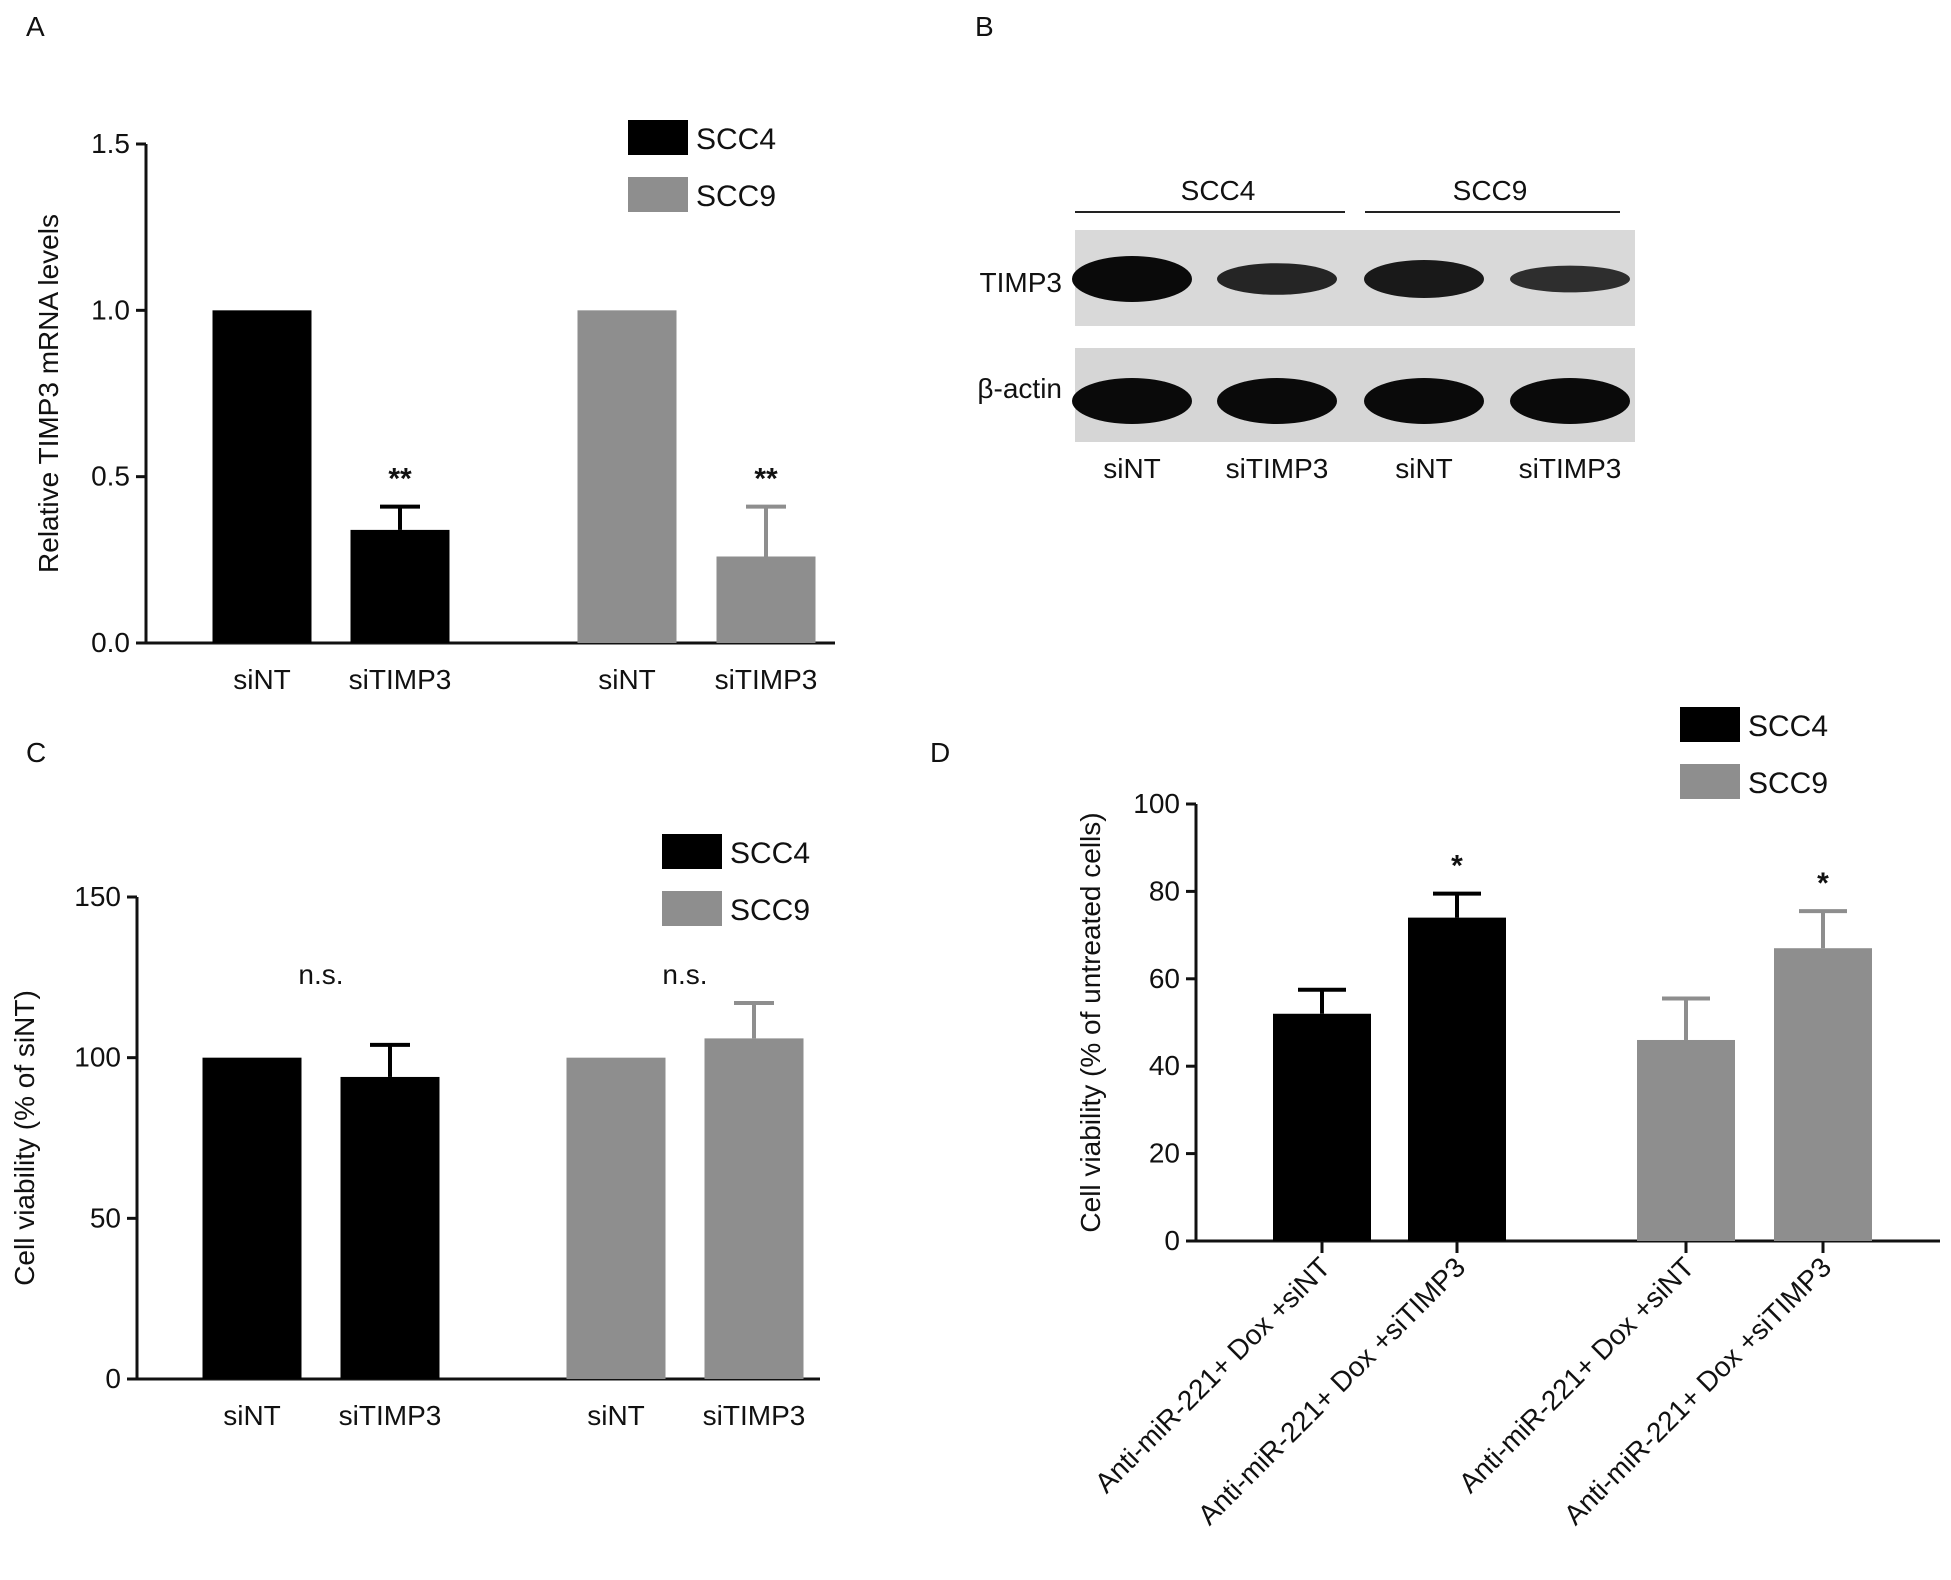 The image size is (1951, 1580). I want to click on y-axis-label: Cell viability (% of siNT), so click(24, 1138).